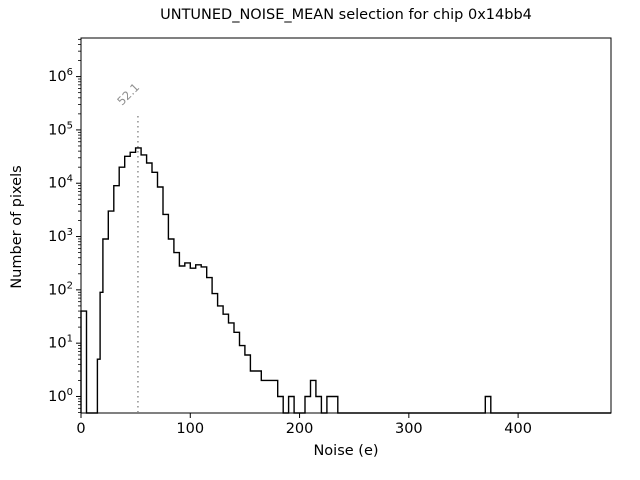 This screenshot has height=480, width=640. I want to click on y-axis-ticks: 10⁰ 10¹ 10² 10³ 10⁴ 10⁵ 10⁶, so click(64, 236).